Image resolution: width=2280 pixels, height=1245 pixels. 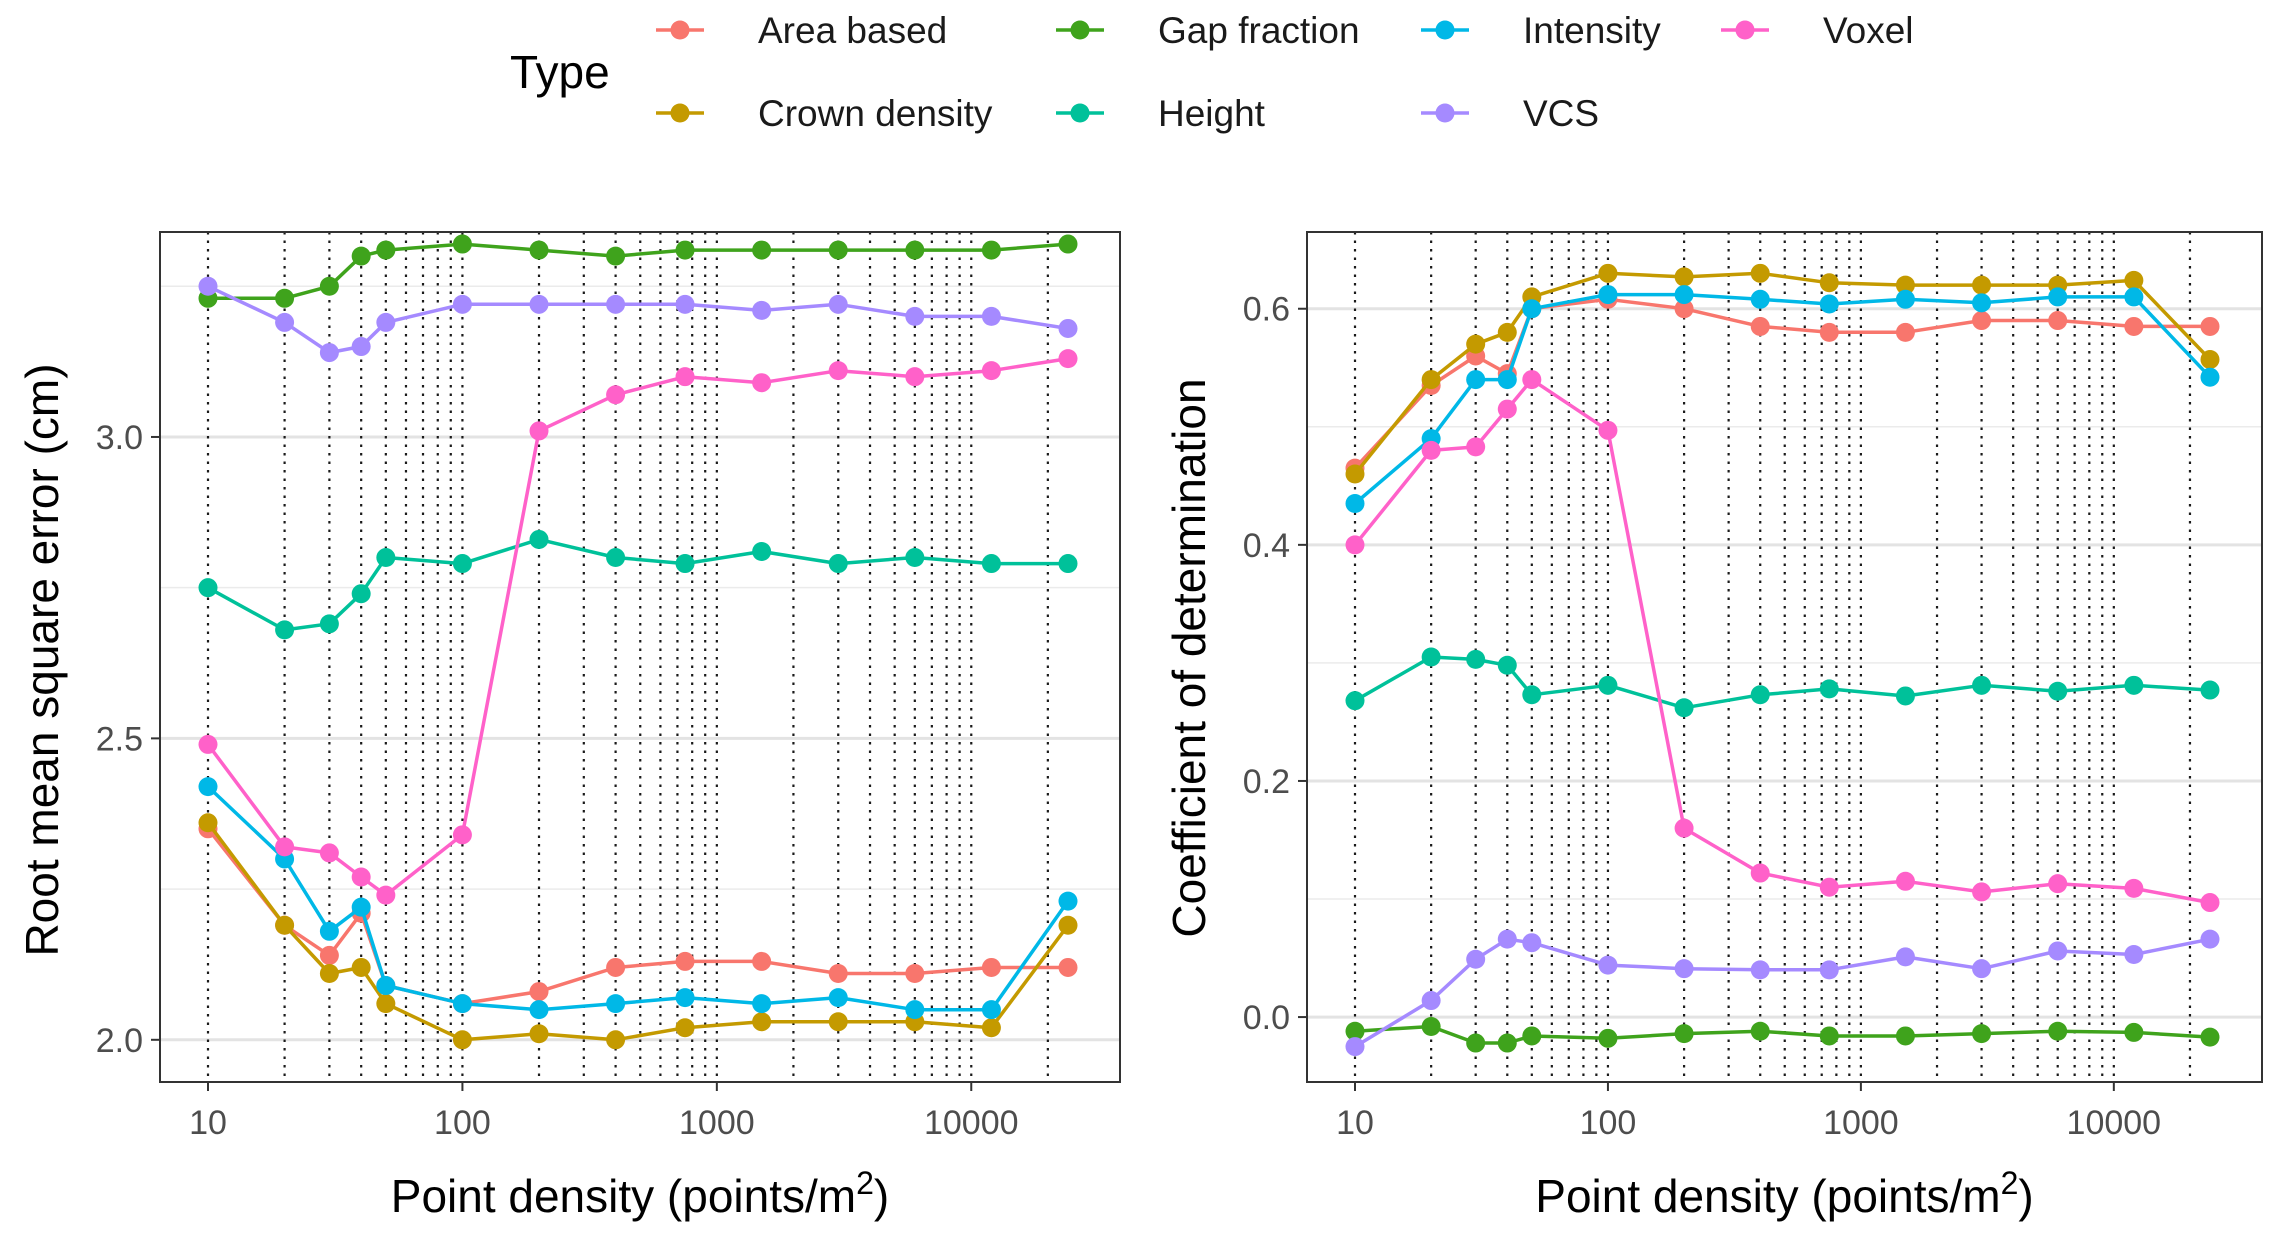 What do you see at coordinates (1212, 113) in the screenshot?
I see `legend-label-height: Height` at bounding box center [1212, 113].